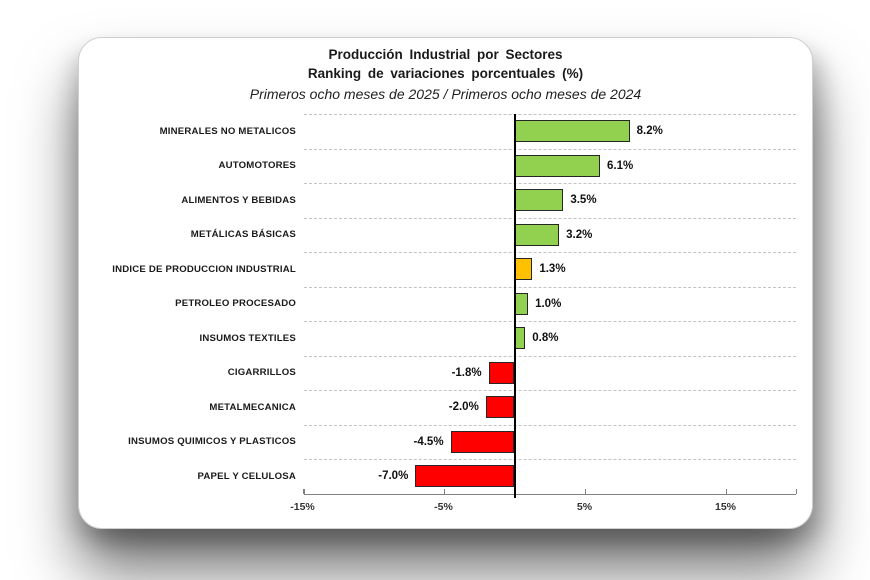 The image size is (870, 580). What do you see at coordinates (246, 476) in the screenshot?
I see `category-label: PAPEL Y CELULOSA` at bounding box center [246, 476].